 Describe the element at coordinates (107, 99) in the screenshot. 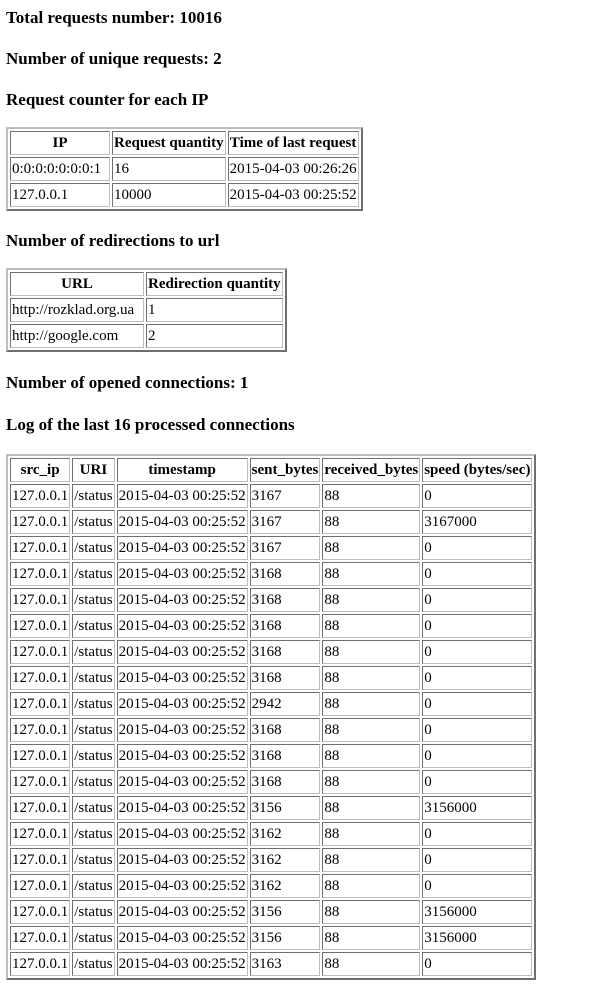

I see `ip-counter-heading: Request counter for each IP` at that location.